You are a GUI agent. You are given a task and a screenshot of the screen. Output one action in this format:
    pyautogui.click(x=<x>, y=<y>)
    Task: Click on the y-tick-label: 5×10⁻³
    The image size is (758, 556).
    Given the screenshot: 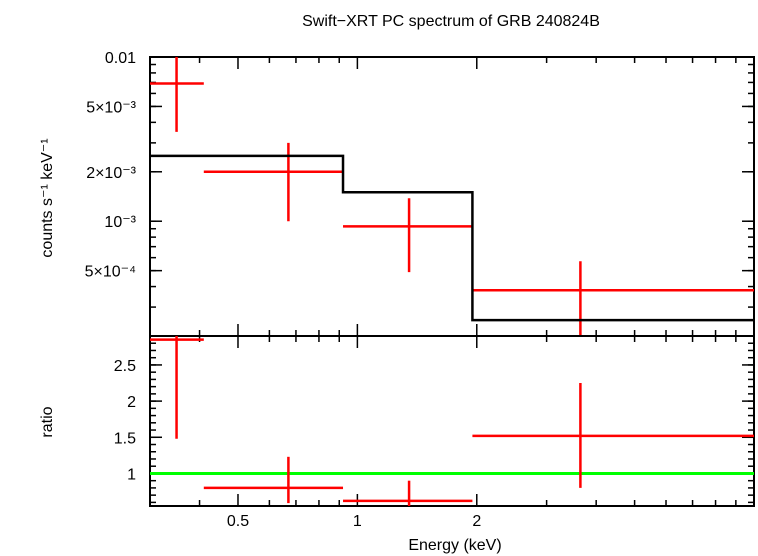 What is the action you would take?
    pyautogui.click(x=111, y=107)
    